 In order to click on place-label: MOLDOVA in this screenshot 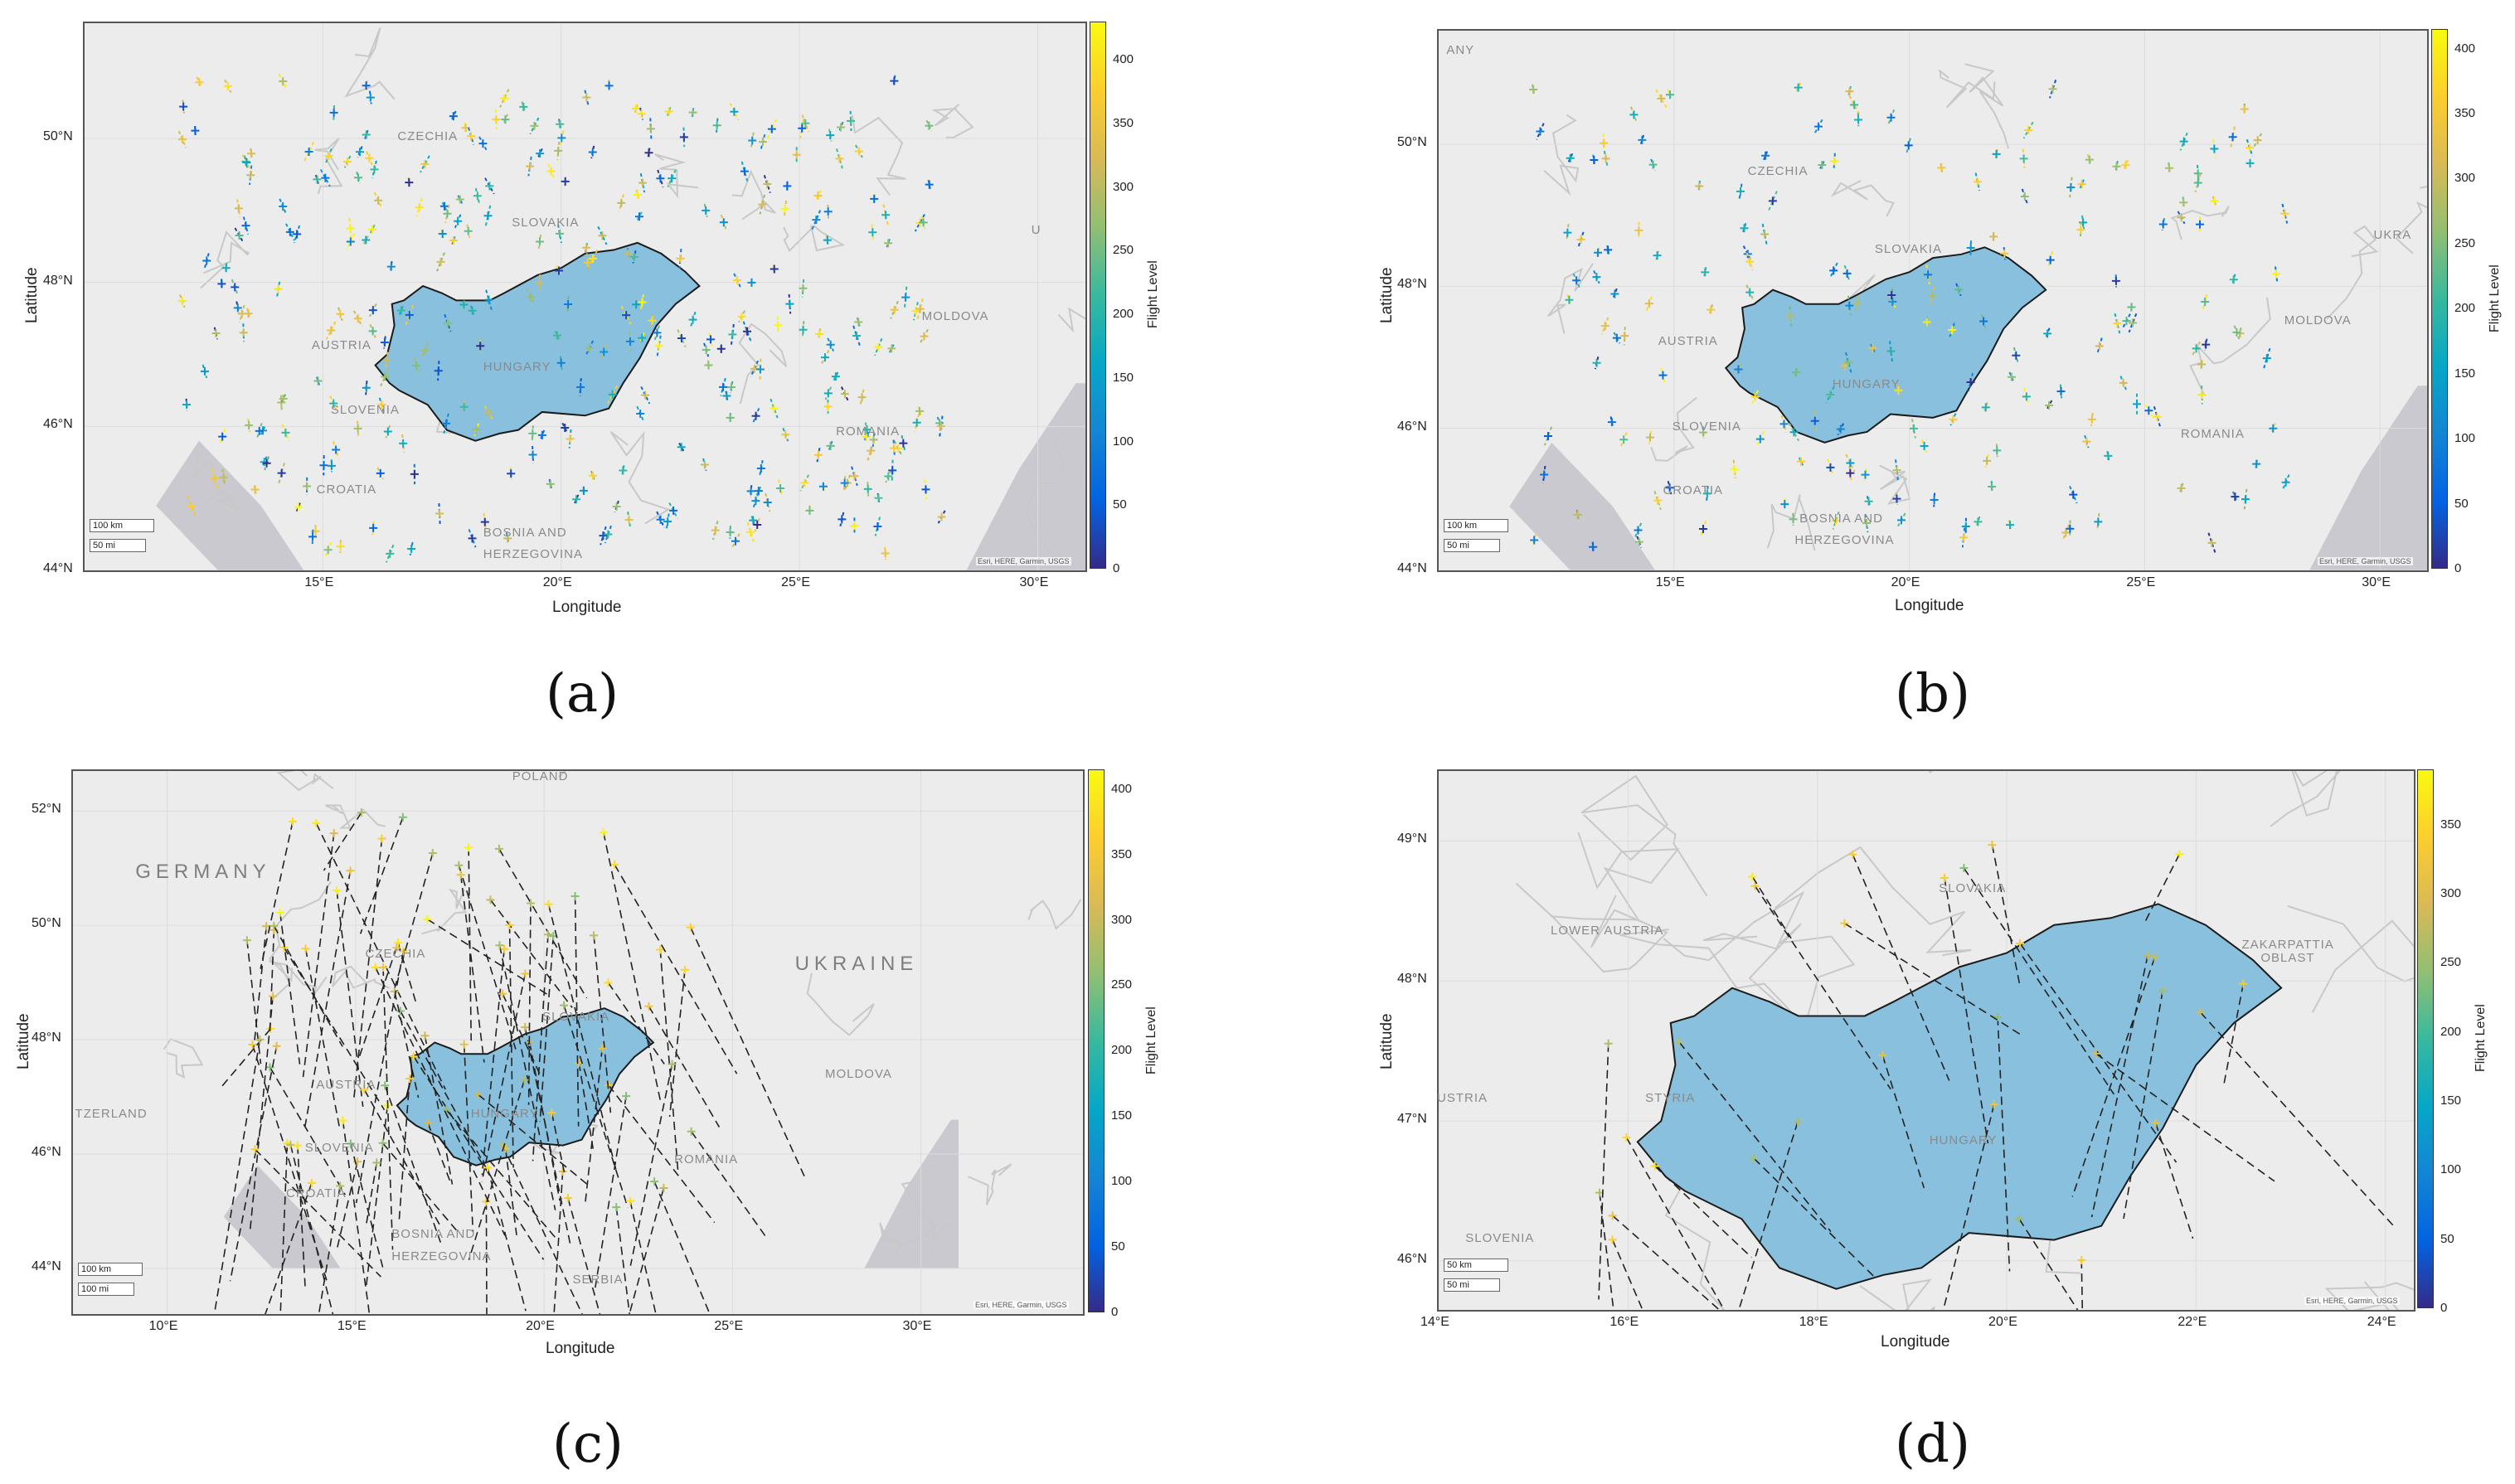, I will do `click(858, 1074)`.